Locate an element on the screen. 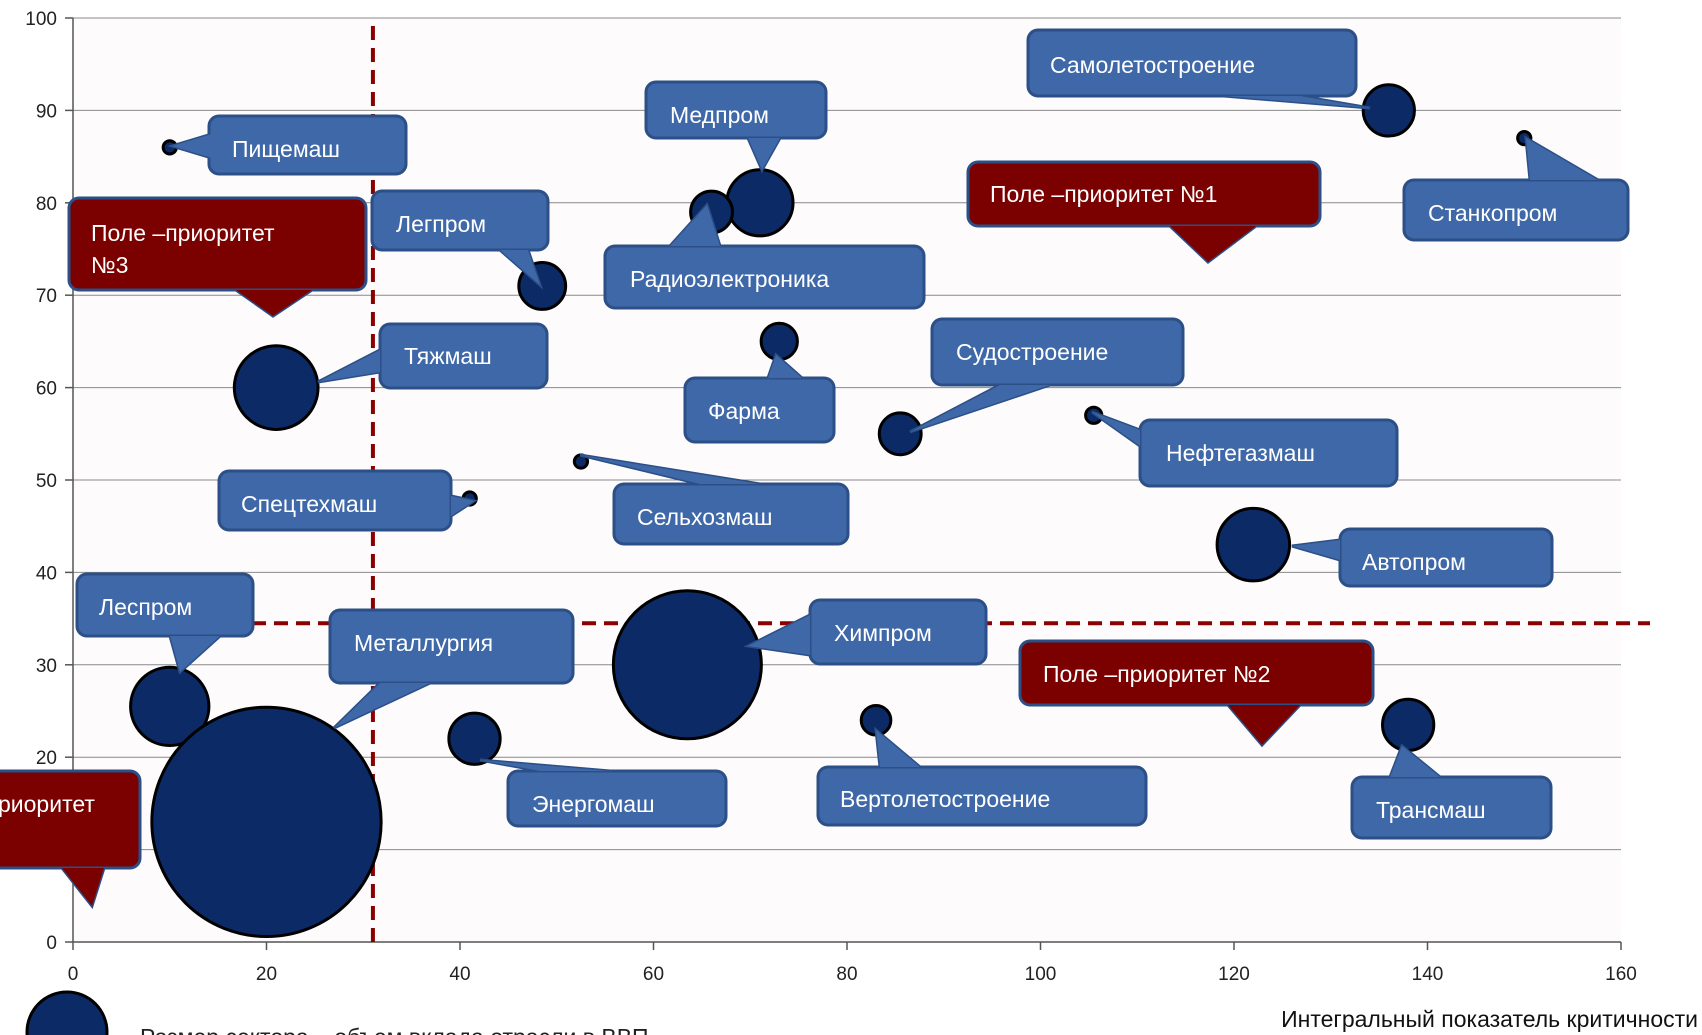  callout-label: Нефтегазмаш is located at coordinates (1240, 453).